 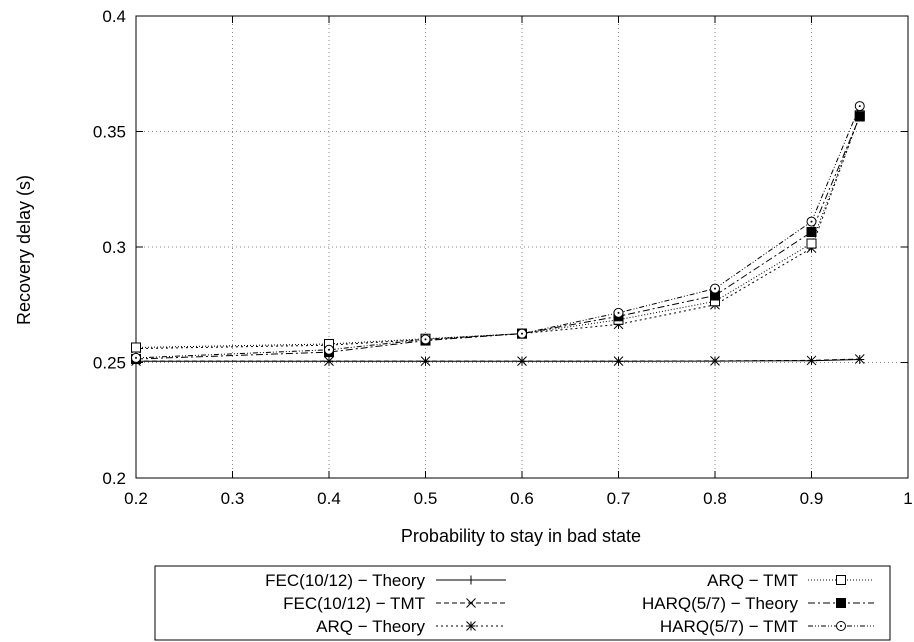 What do you see at coordinates (345, 580) in the screenshot?
I see `legend-label: FEC(10/12) − Theory` at bounding box center [345, 580].